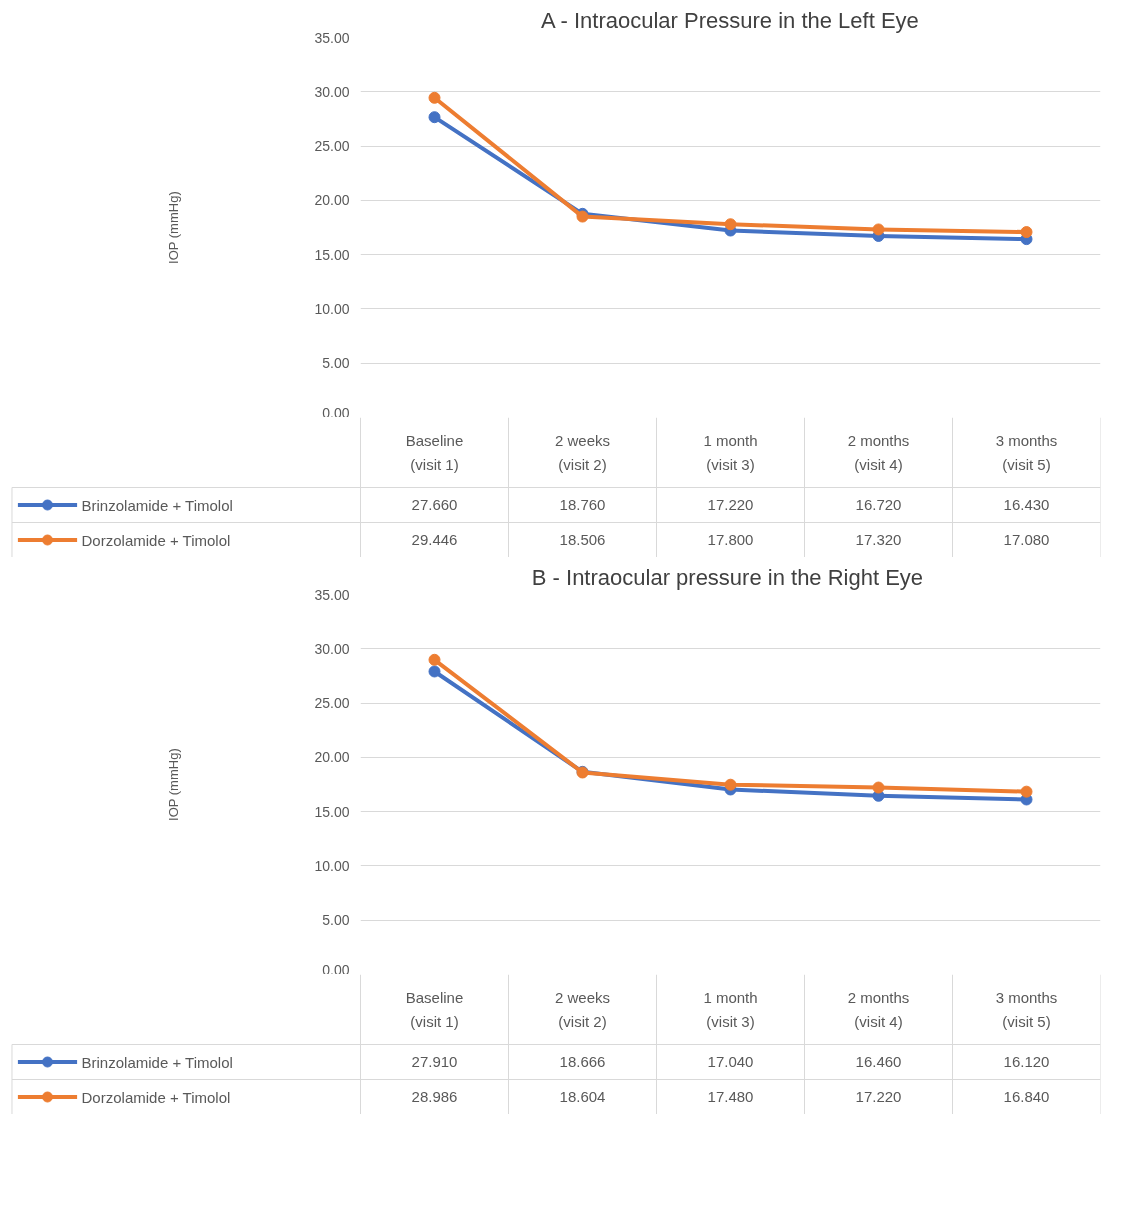 The height and width of the screenshot is (1230, 1122). What do you see at coordinates (727, 577) in the screenshot?
I see `chart-title: B - Intraocular pressure in the Right Eye` at bounding box center [727, 577].